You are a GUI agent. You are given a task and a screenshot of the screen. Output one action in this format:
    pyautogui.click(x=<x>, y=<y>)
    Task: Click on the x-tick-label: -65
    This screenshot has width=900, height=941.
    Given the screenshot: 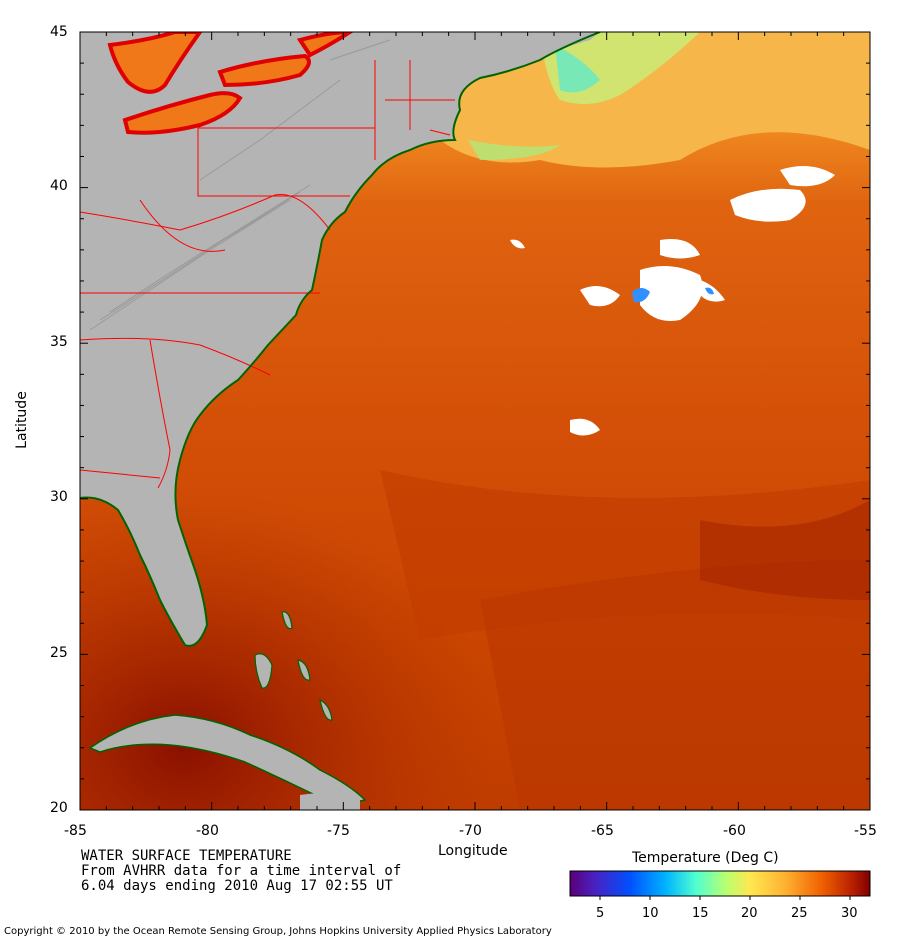 What is the action you would take?
    pyautogui.click(x=602, y=831)
    